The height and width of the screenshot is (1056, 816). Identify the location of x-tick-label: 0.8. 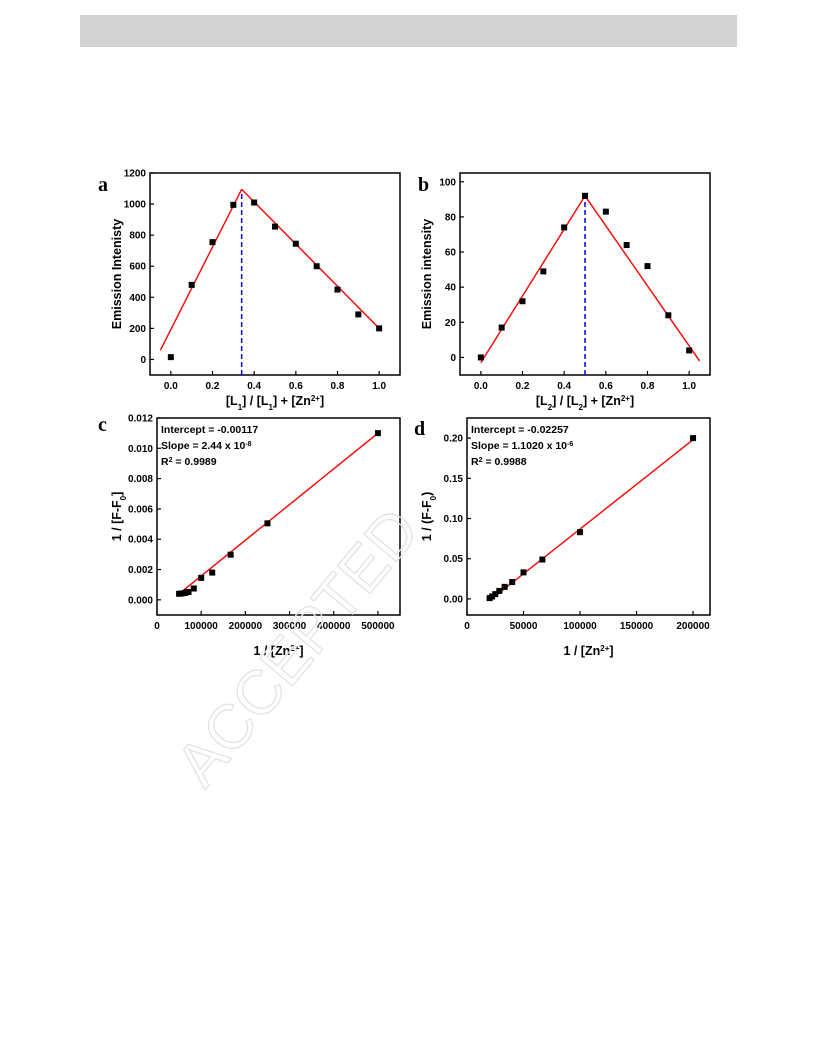
(338, 386).